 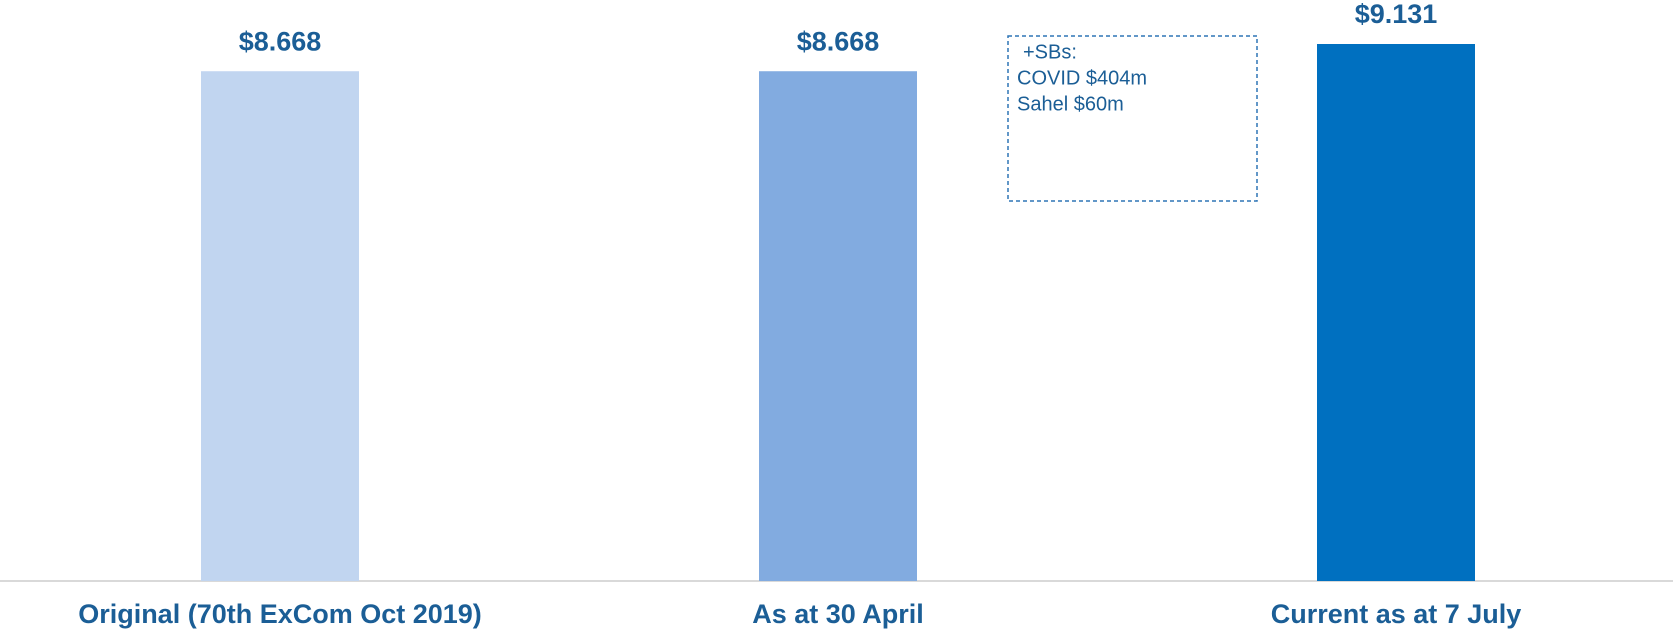 I want to click on category-label: Original (70th ExCom Oct 2019), so click(x=280, y=614).